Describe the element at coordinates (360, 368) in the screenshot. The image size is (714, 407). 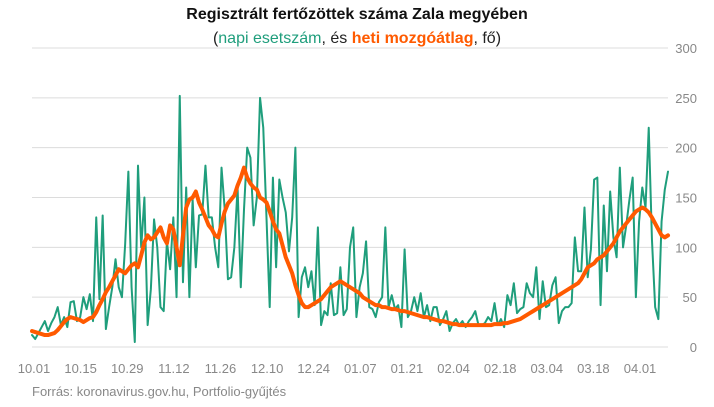
I see `x-tick-label-01.07: 01.07` at that location.